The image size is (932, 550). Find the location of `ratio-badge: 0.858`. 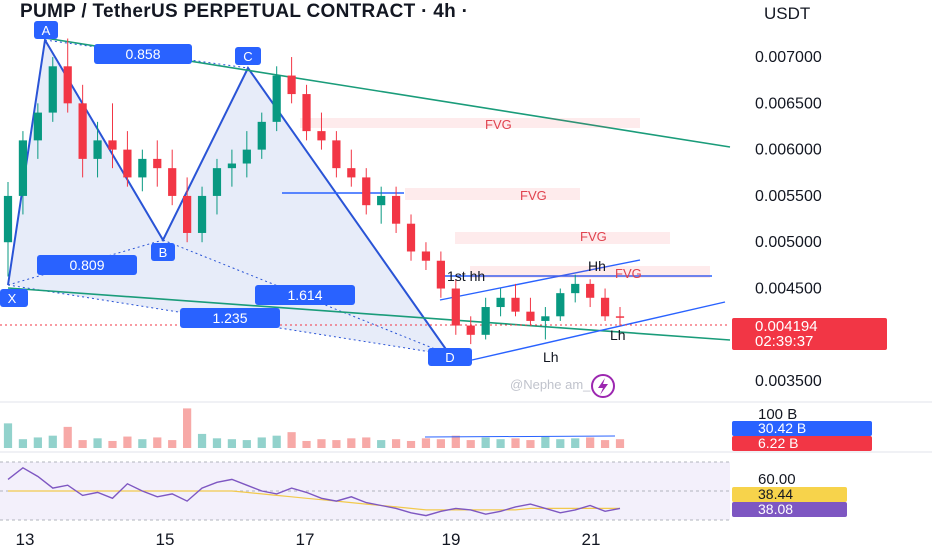

ratio-badge: 0.858 is located at coordinates (143, 54).